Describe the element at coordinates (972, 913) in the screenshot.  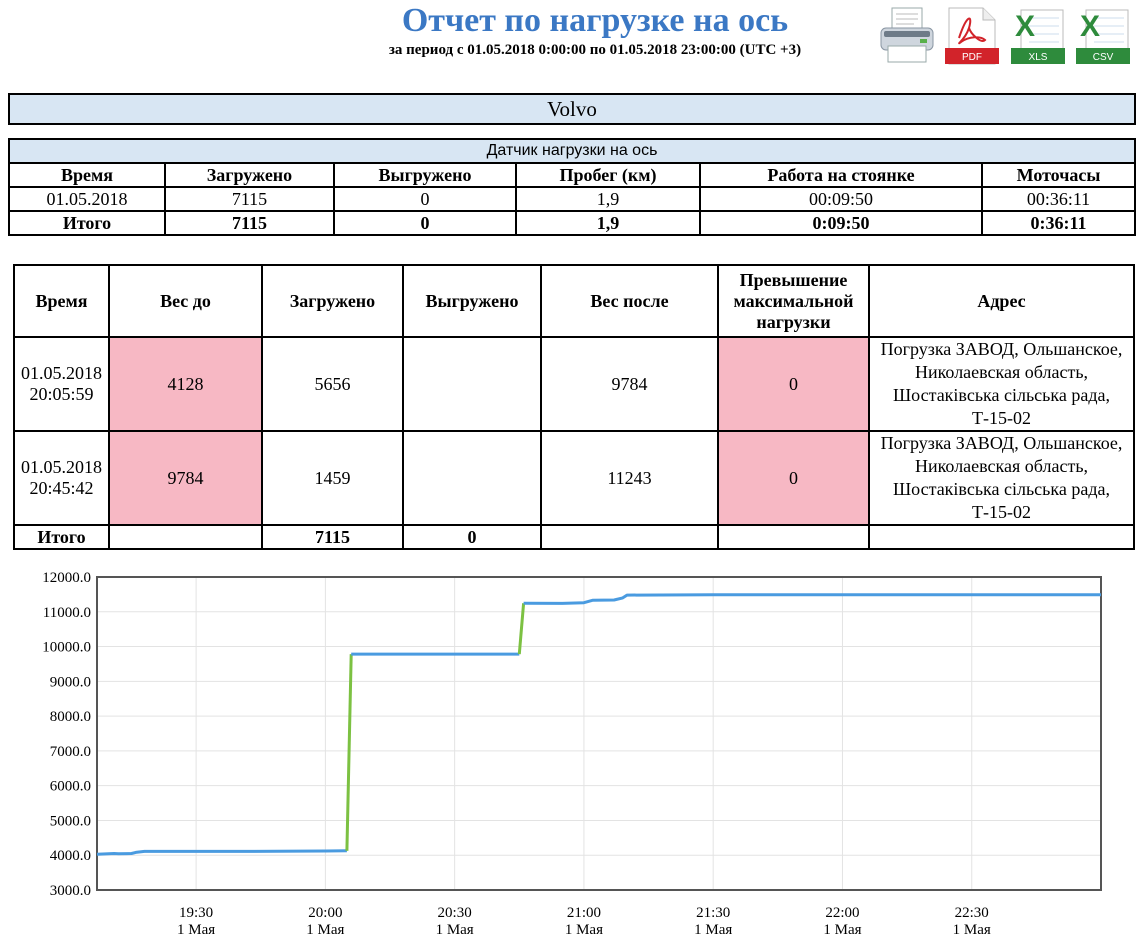
I see `x-tick-time: 22:30` at that location.